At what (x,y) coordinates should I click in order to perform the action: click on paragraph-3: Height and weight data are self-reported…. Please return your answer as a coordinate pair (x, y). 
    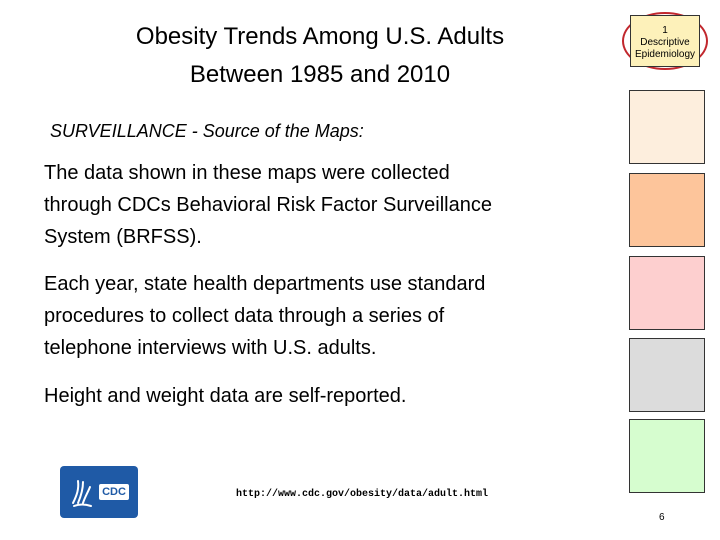
    Looking at the image, I should click on (324, 396).